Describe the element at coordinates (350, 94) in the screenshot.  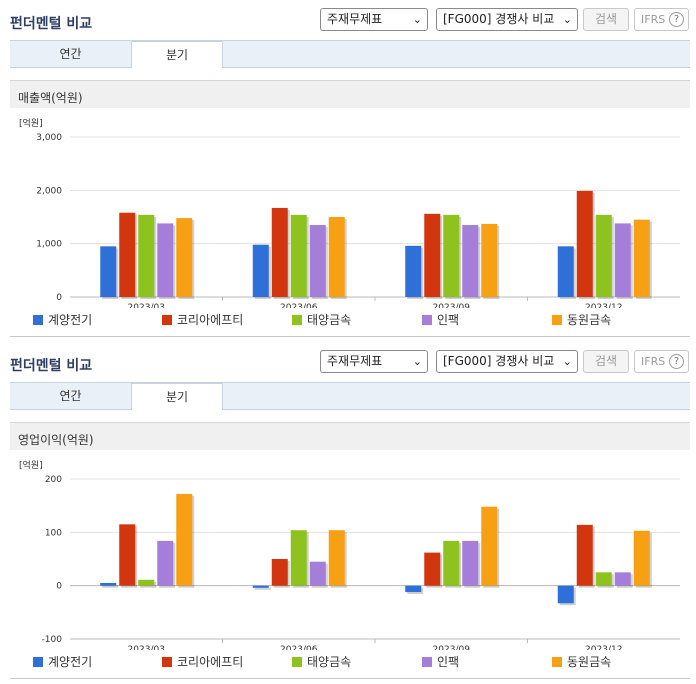
I see `section-header: 매출액(억원)` at that location.